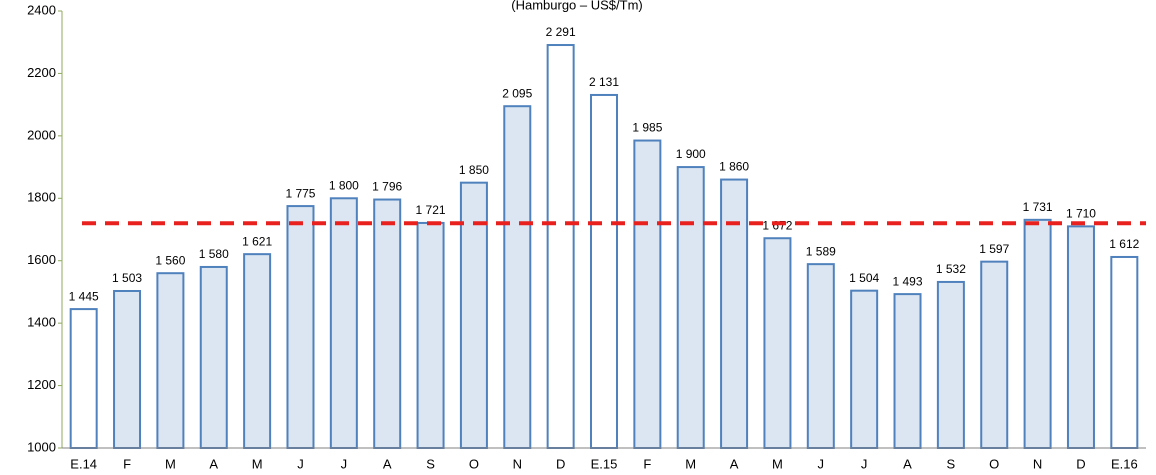  What do you see at coordinates (300, 193) in the screenshot?
I see `value-label: 1 775` at bounding box center [300, 193].